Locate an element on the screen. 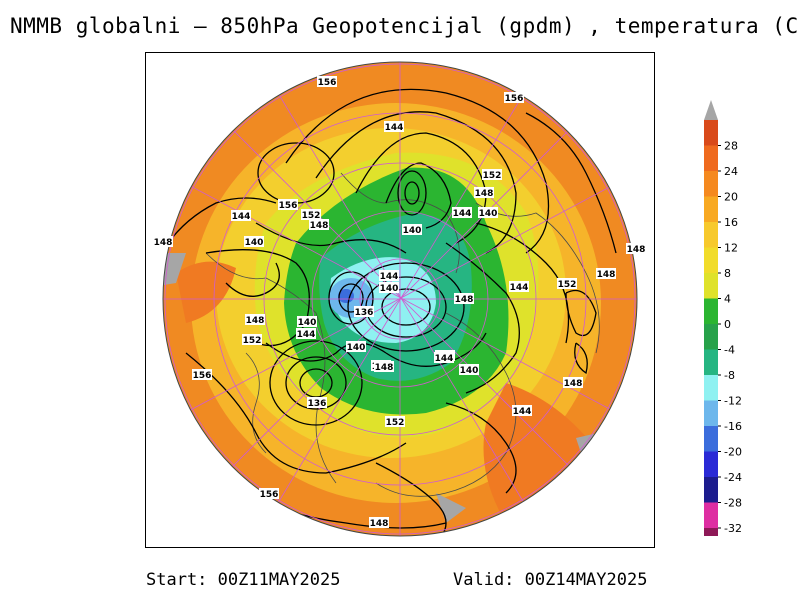 Image resolution: width=800 pixels, height=600 pixels. terrain-masked-area-left is located at coordinates (174, 270).